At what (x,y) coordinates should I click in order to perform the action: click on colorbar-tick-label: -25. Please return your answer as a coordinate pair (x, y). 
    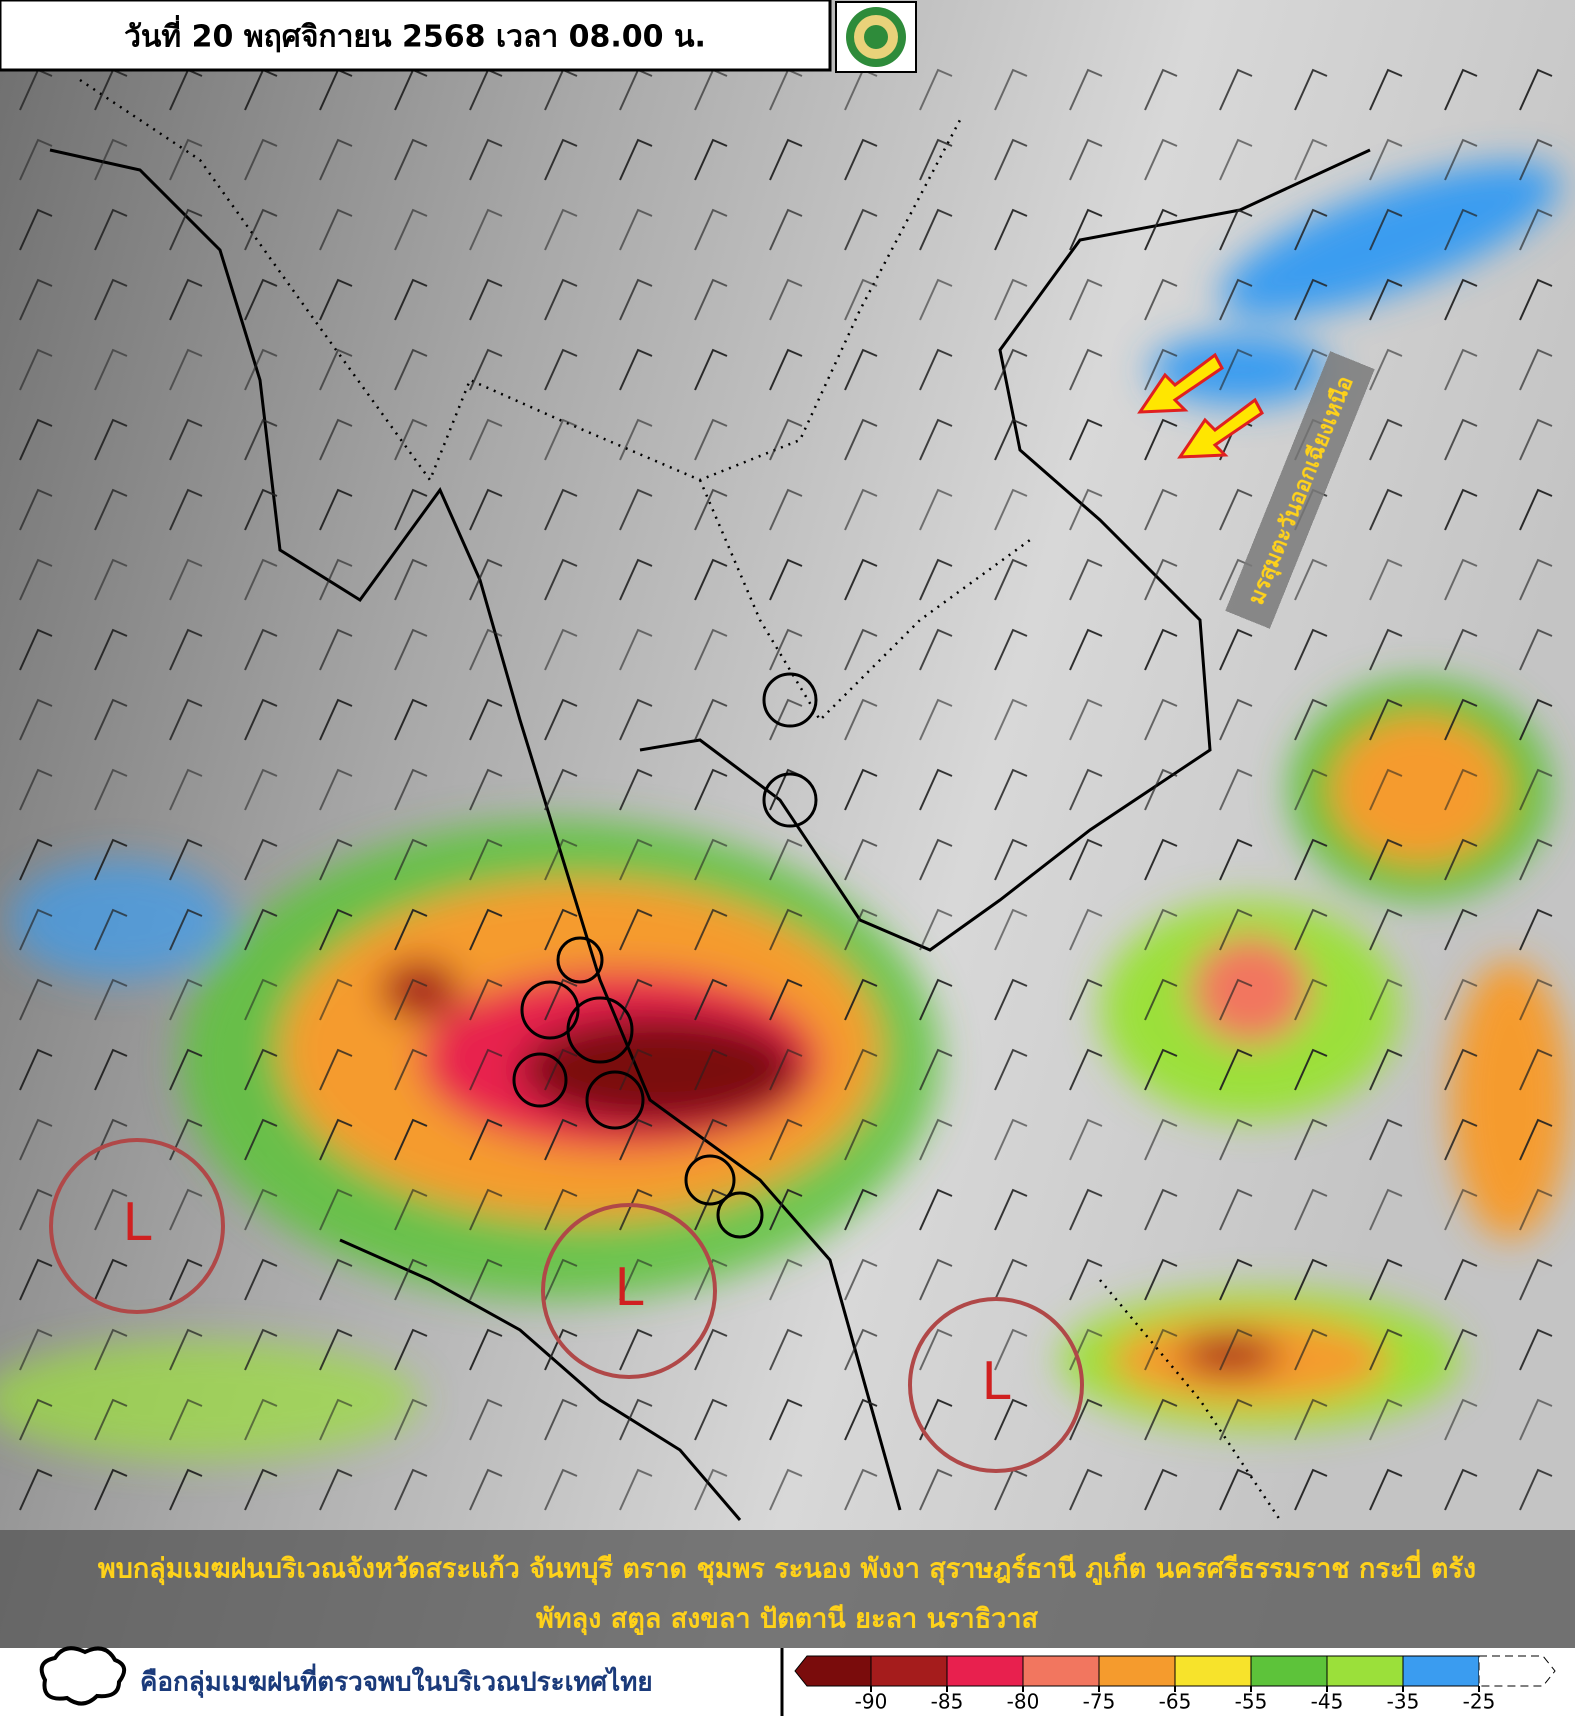
    Looking at the image, I should click on (1479, 1702).